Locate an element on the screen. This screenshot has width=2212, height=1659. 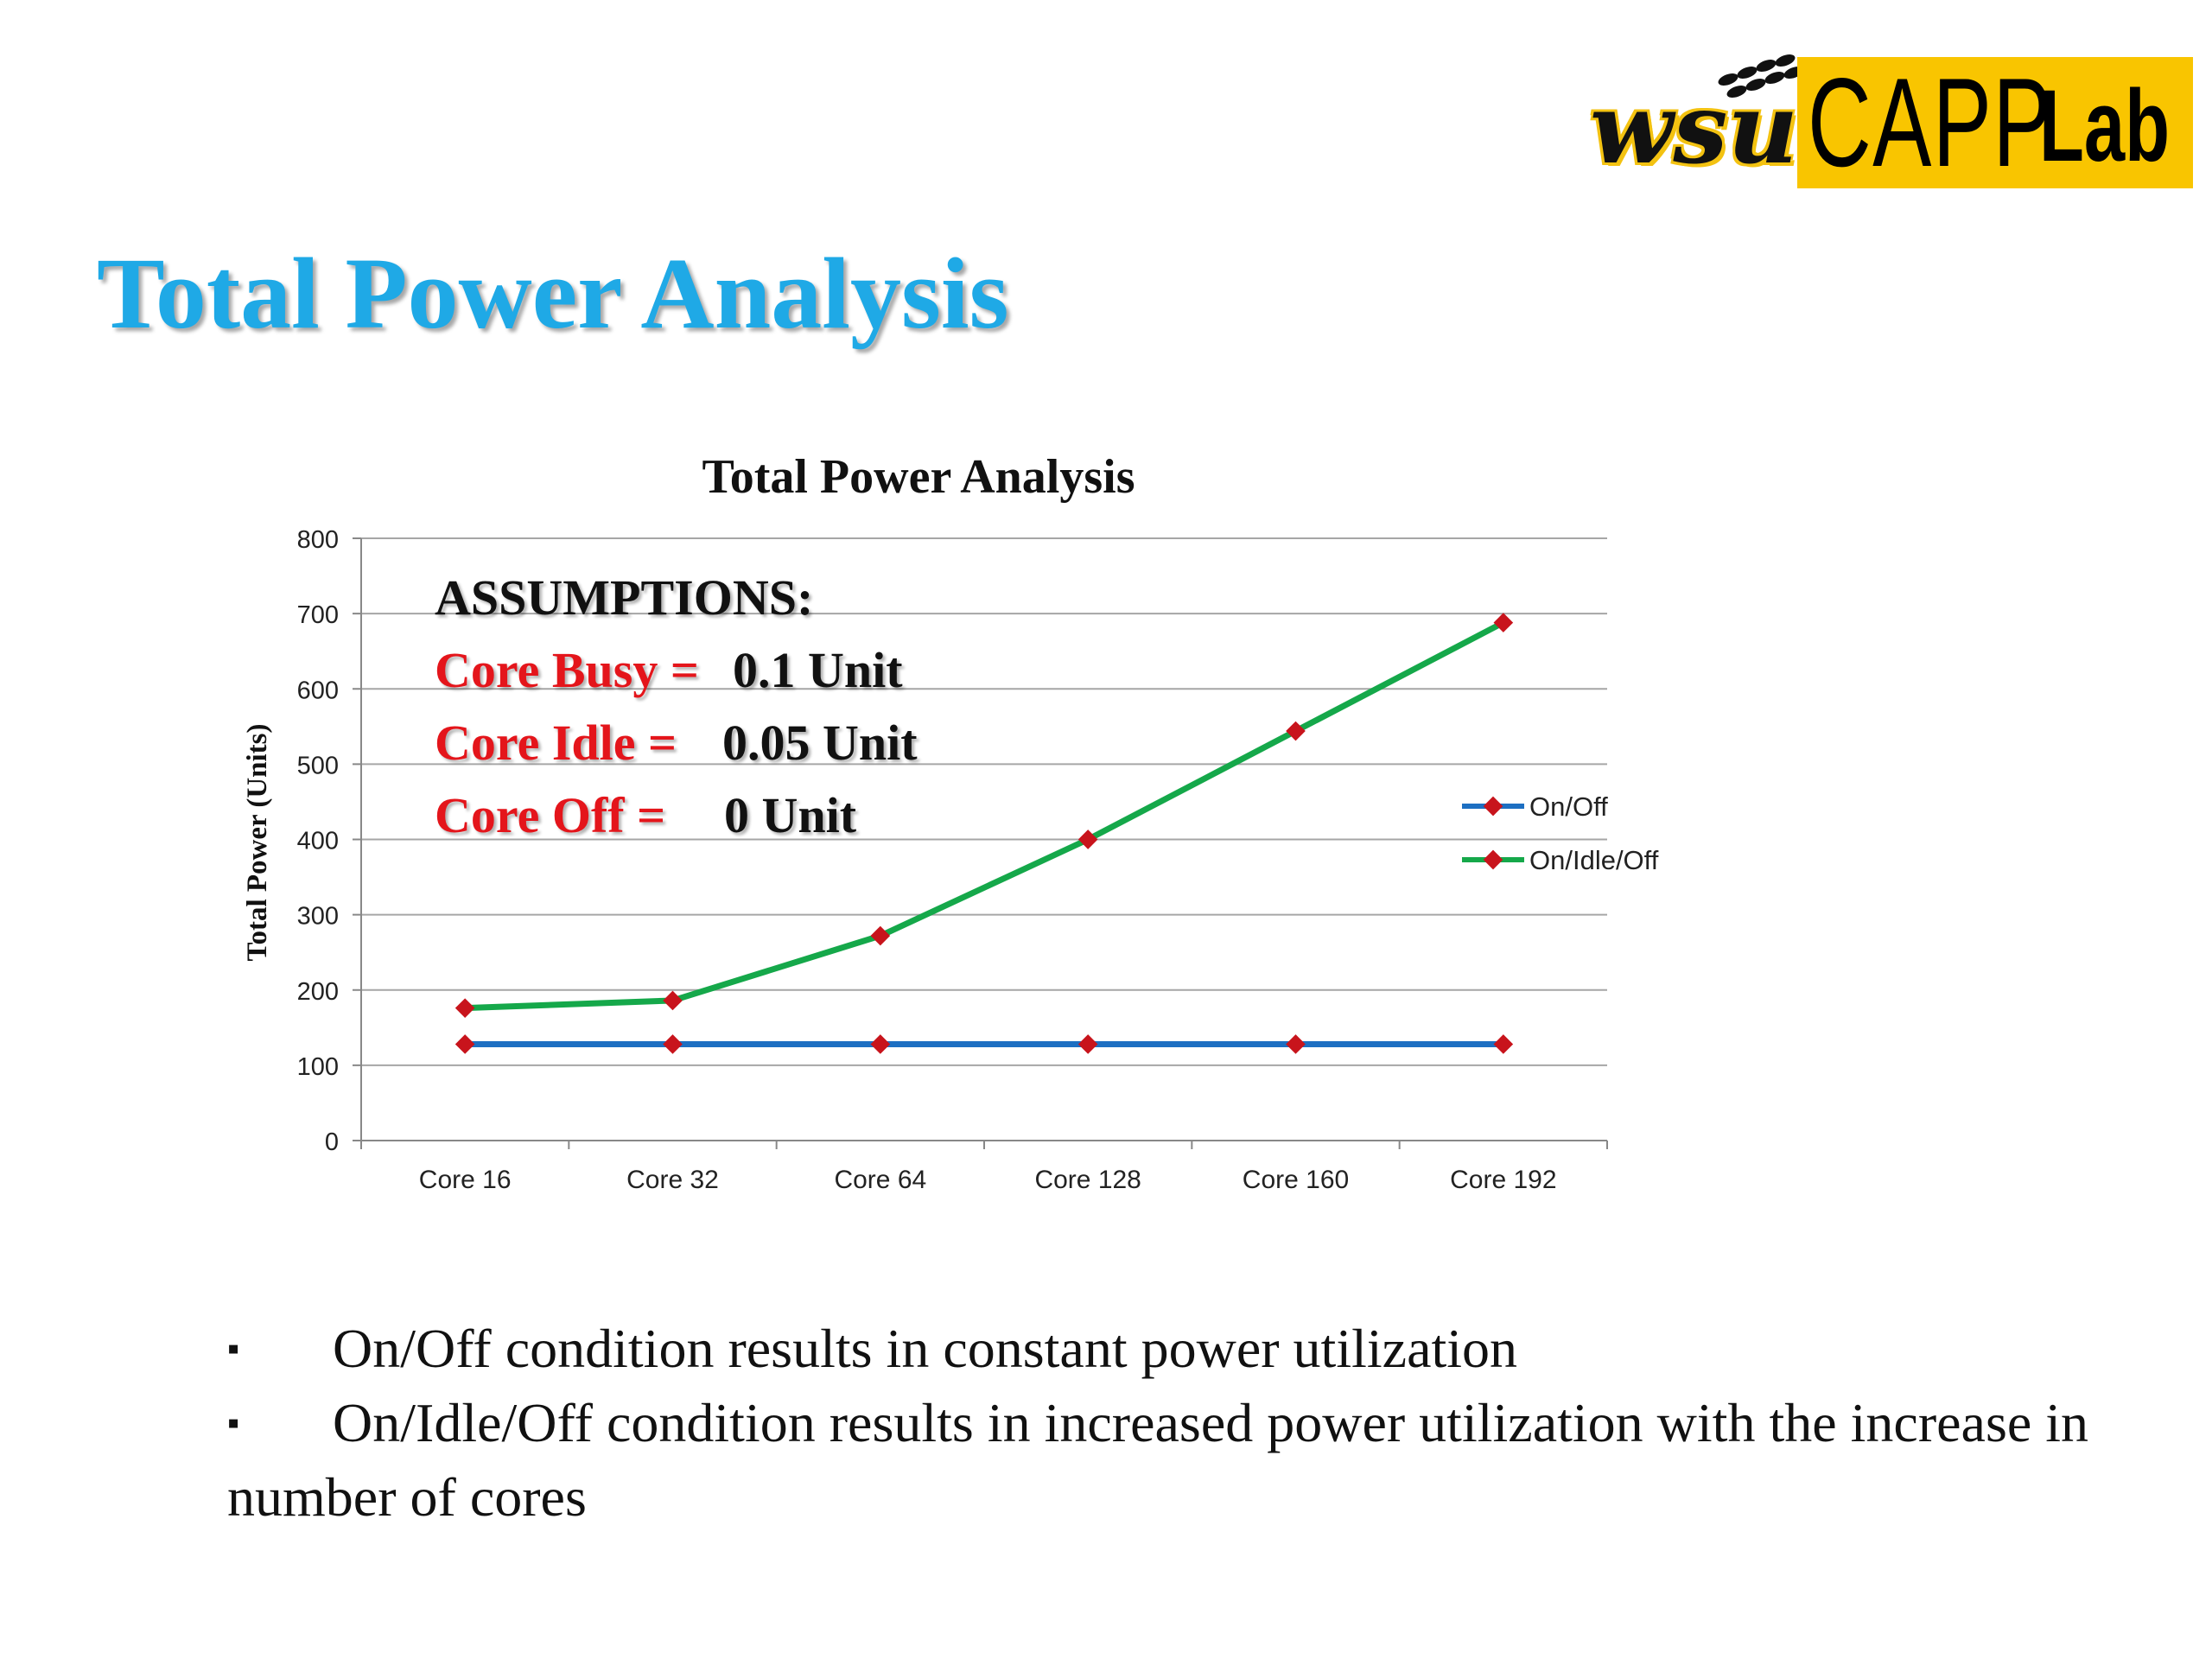
legend-swatch-on-off is located at coordinates (1493, 806).